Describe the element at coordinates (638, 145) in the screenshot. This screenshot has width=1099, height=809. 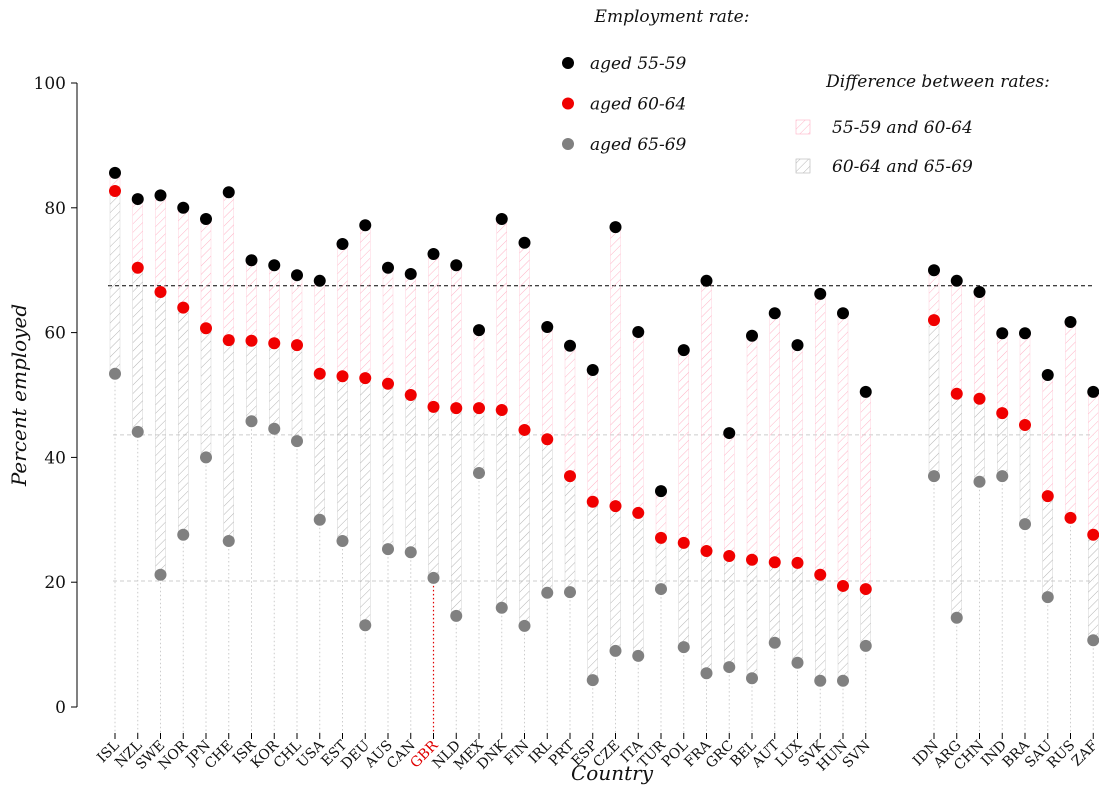
I see `legend-label: aged 65-69` at that location.